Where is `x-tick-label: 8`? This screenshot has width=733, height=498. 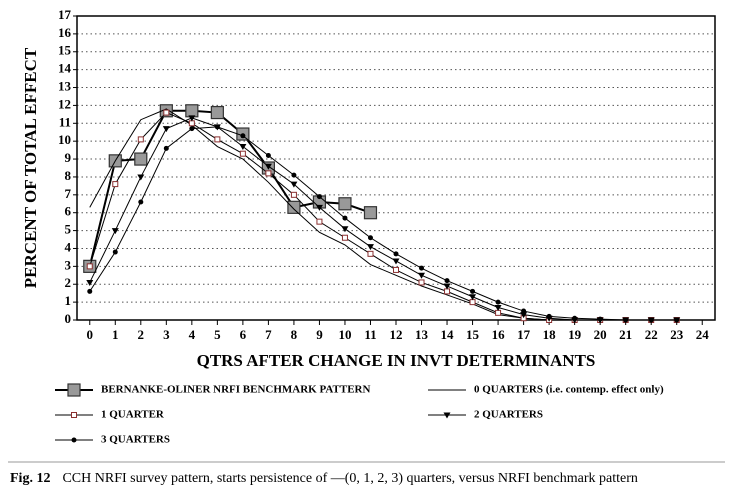
x-tick-label: 8 is located at coordinates (294, 334).